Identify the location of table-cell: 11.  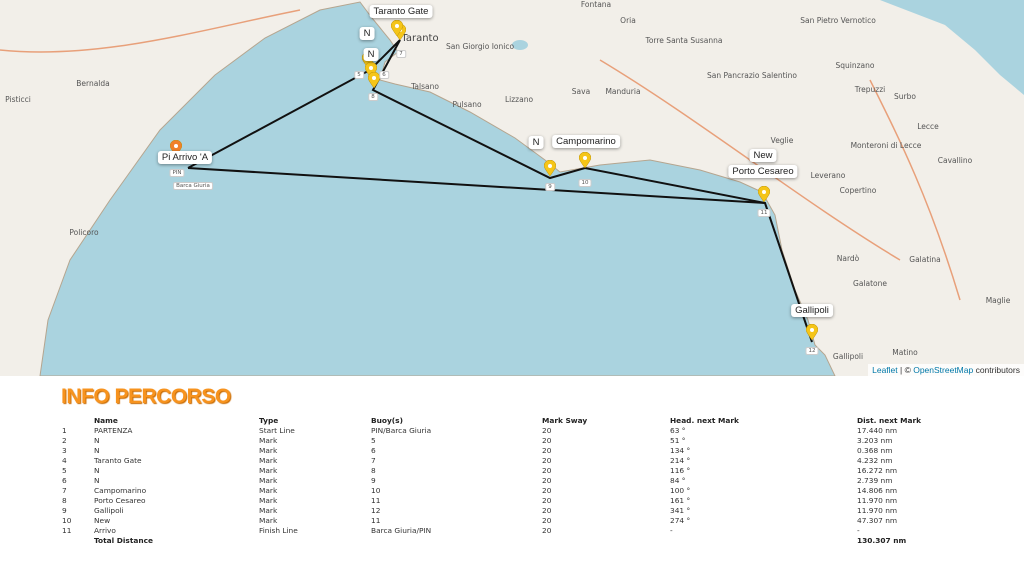
(376, 520).